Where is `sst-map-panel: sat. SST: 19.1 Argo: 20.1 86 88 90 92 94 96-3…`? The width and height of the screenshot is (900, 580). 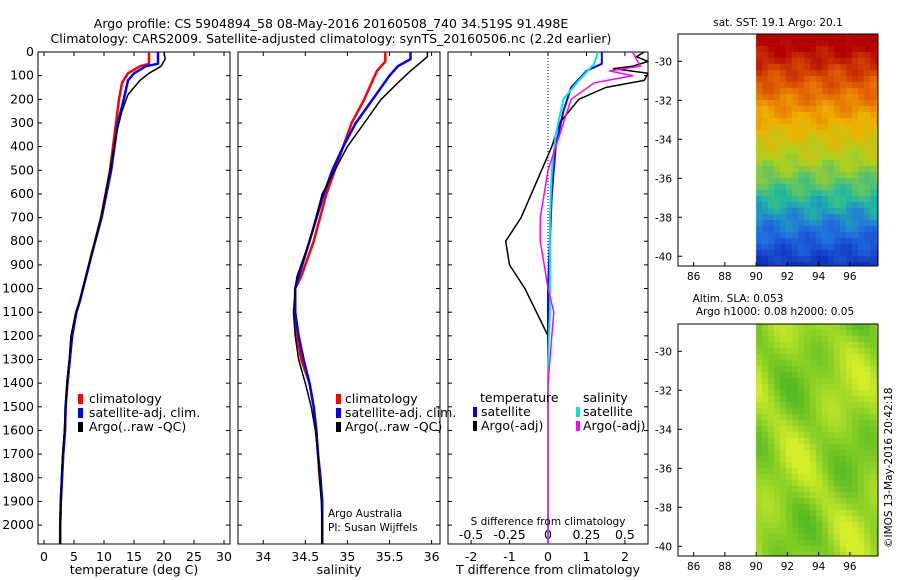
sst-map-panel: sat. SST: 19.1 Argo: 20.1 86 88 90 92 94 96-3… is located at coordinates (767, 150).